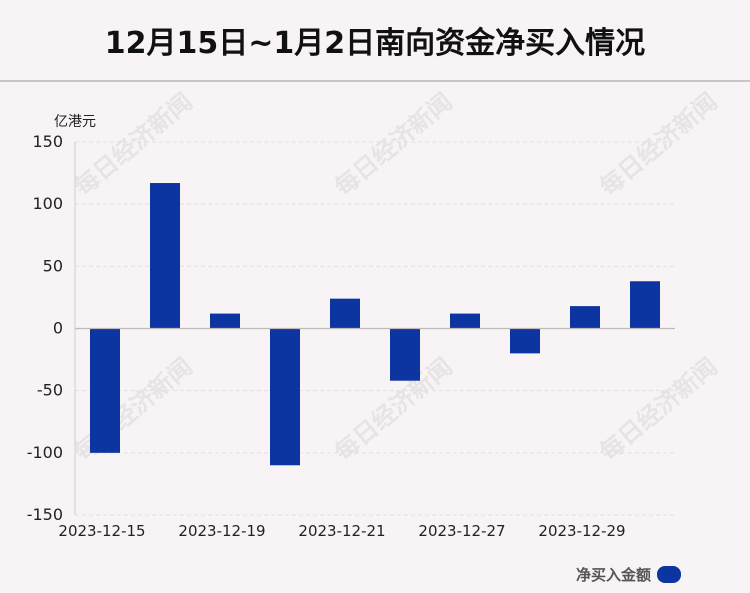 The width and height of the screenshot is (750, 593). What do you see at coordinates (58, 328) in the screenshot?
I see `y-tick-label: 0` at bounding box center [58, 328].